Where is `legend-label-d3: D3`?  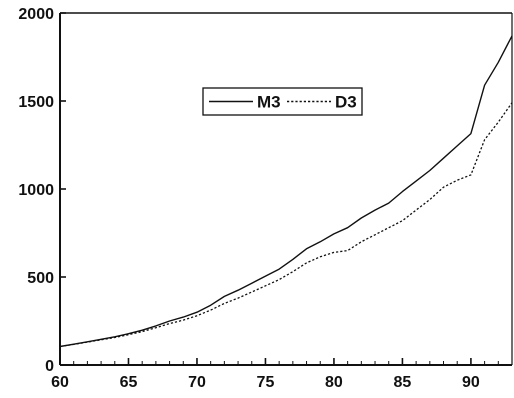 legend-label-d3: D3 is located at coordinates (346, 102).